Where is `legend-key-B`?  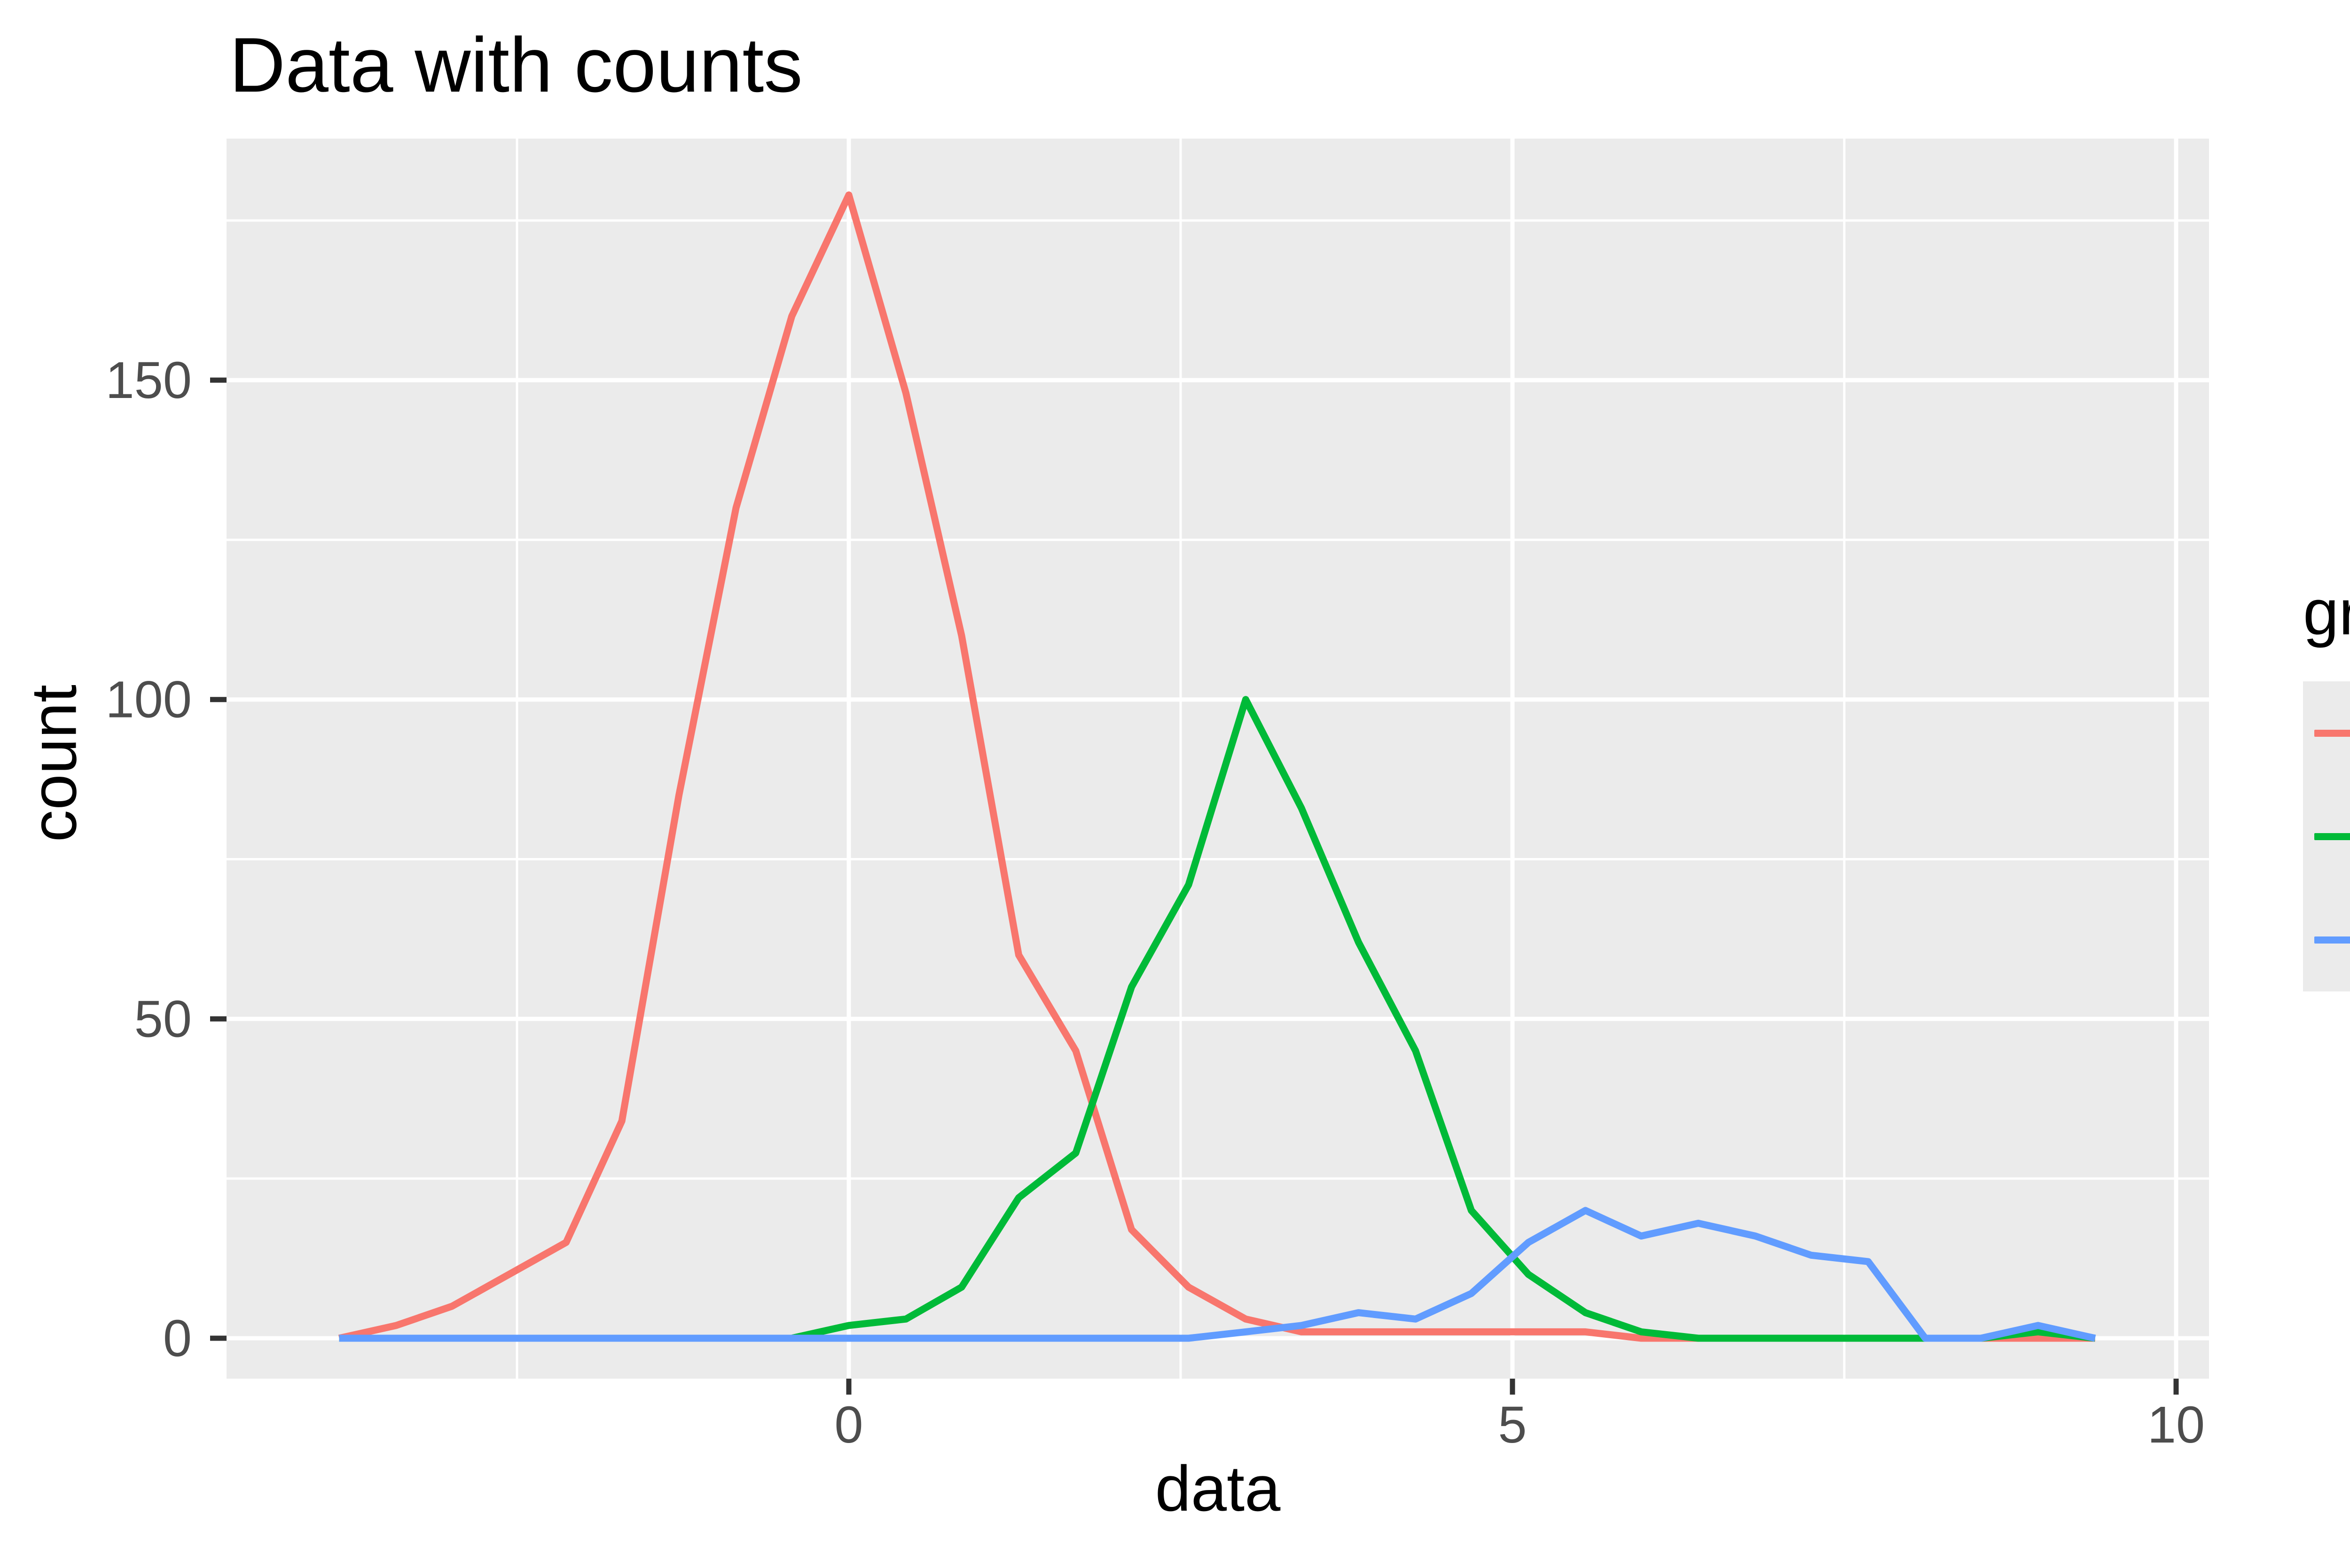
legend-key-B is located at coordinates (2326, 836).